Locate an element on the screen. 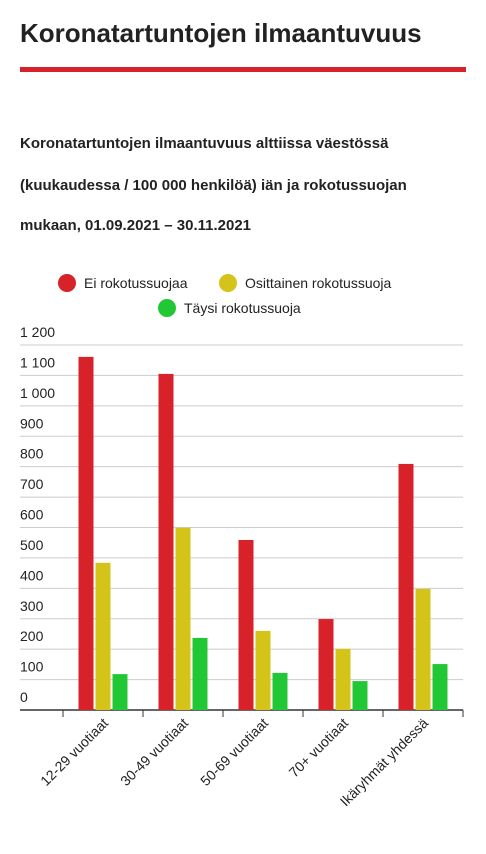  legend-label: Täysi rokotussuoja is located at coordinates (242, 308).